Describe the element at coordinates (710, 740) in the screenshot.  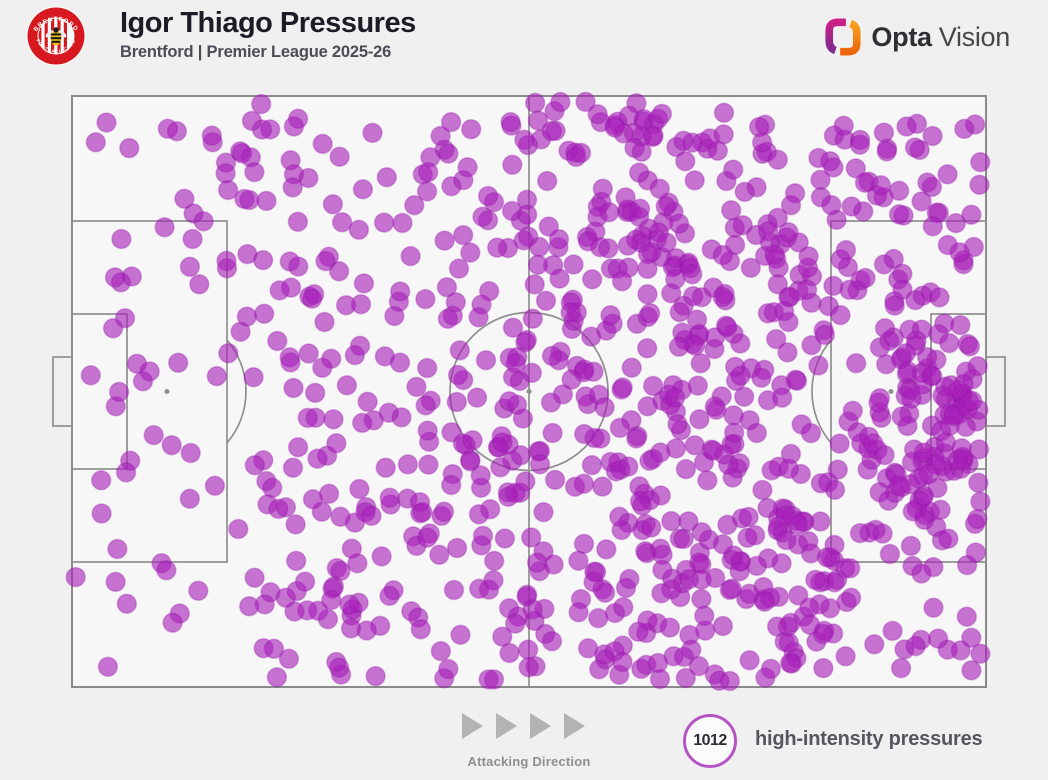
I see `pressure-count-value: 1012` at that location.